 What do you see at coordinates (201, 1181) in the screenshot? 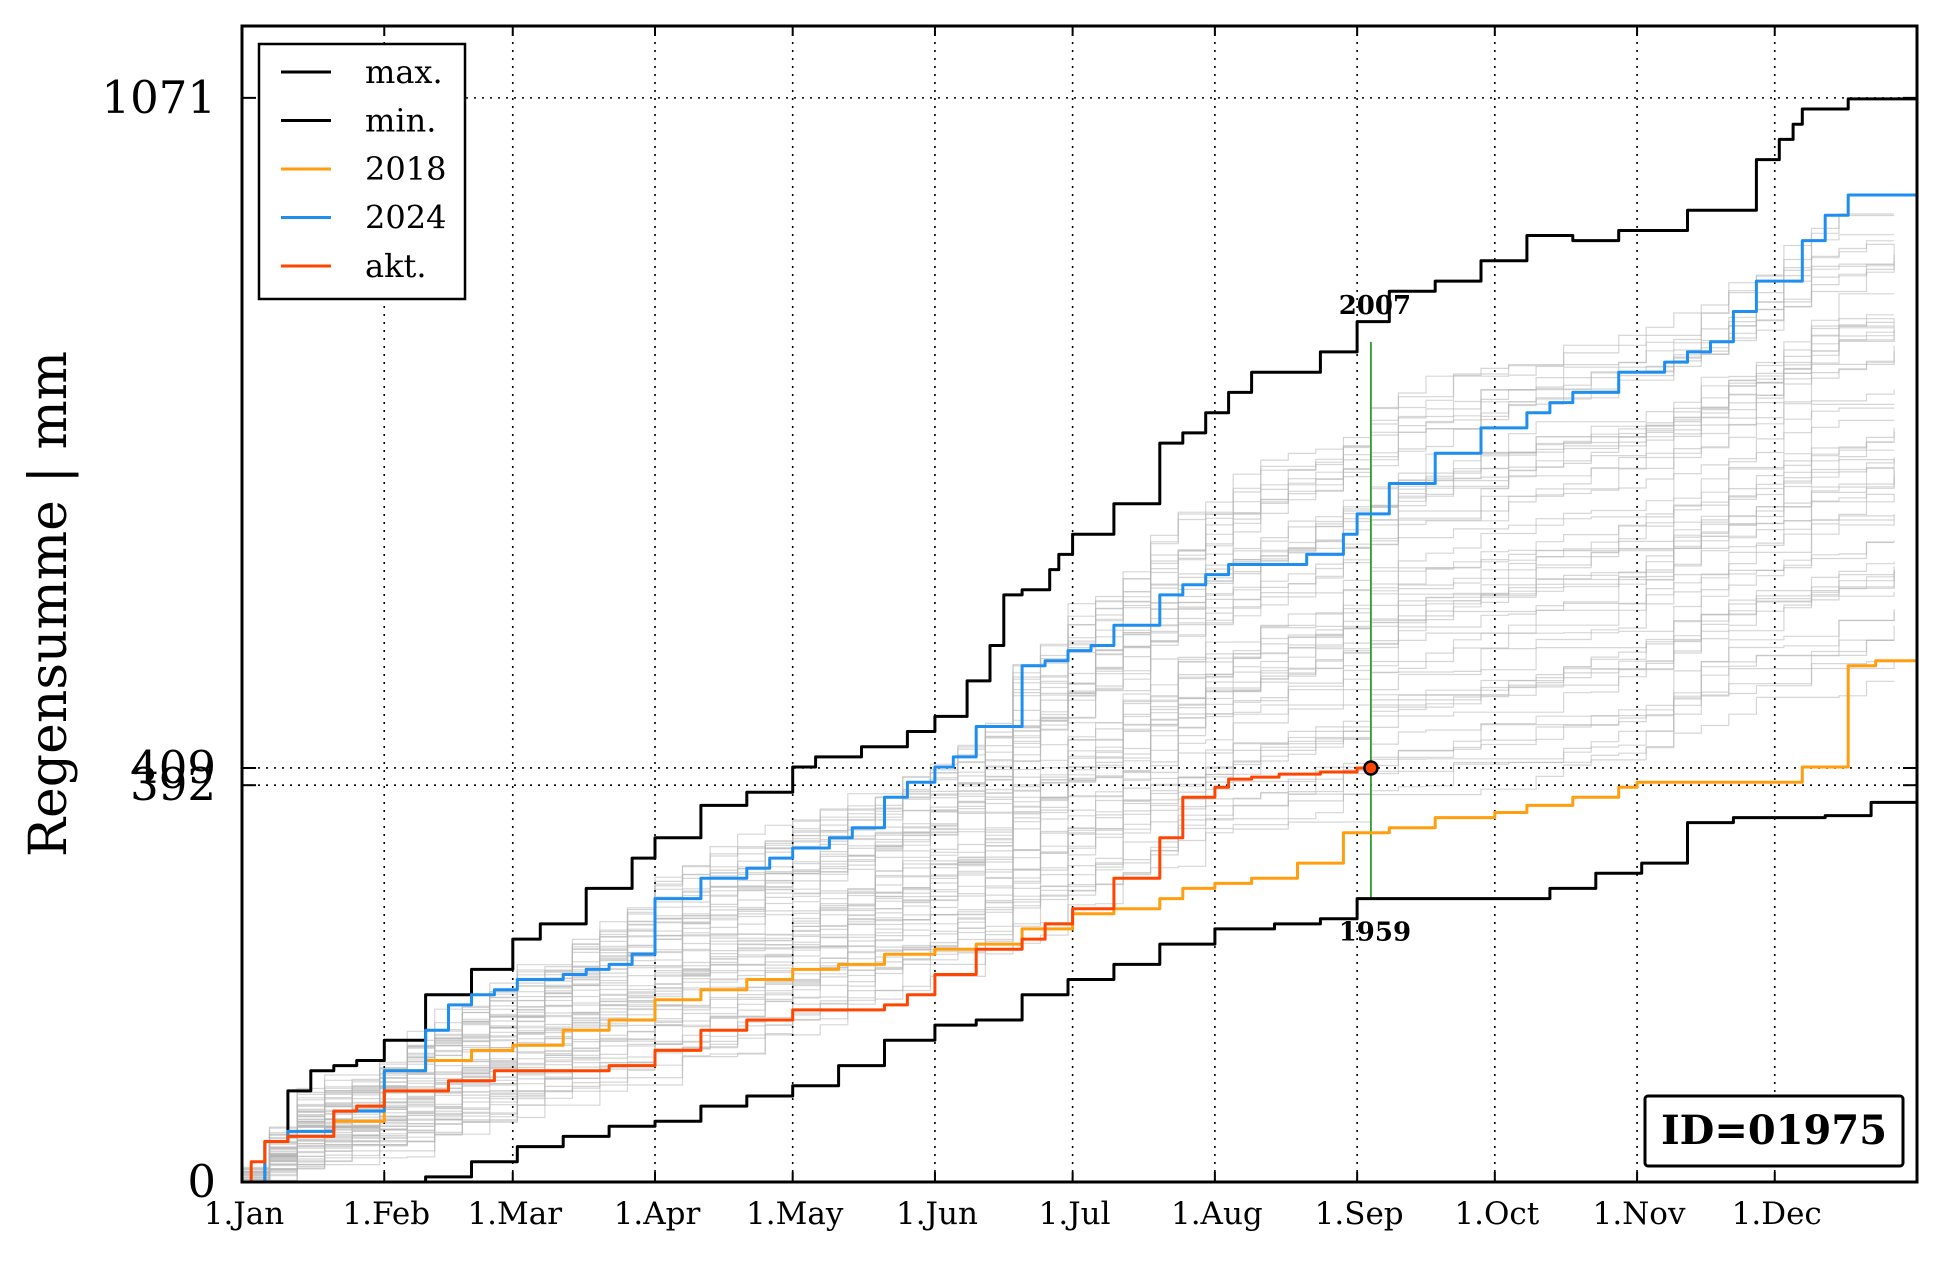
I see `y-tick-label: 0` at bounding box center [201, 1181].